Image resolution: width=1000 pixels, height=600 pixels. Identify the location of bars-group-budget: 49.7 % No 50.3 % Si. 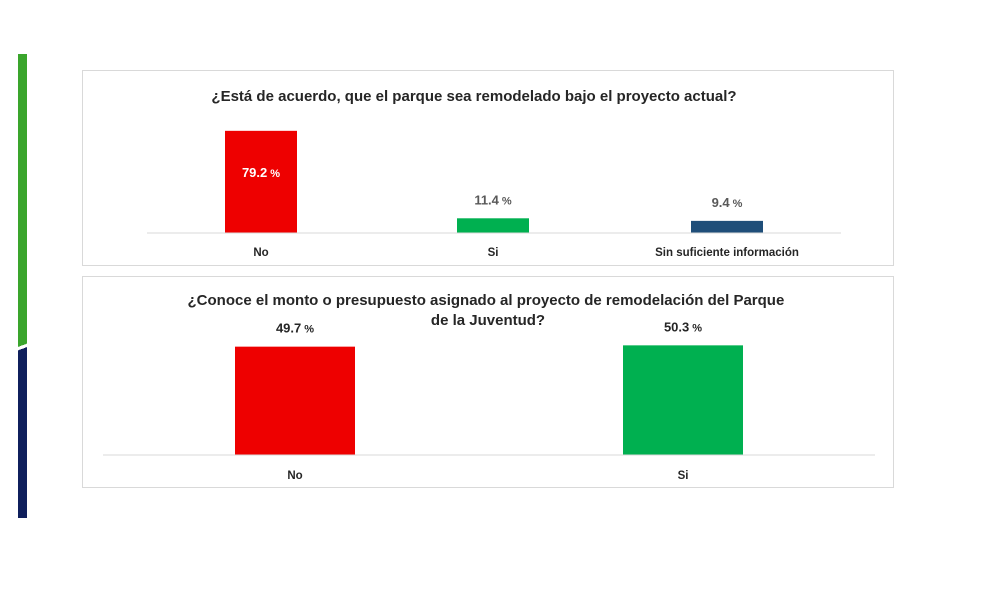
(489, 400).